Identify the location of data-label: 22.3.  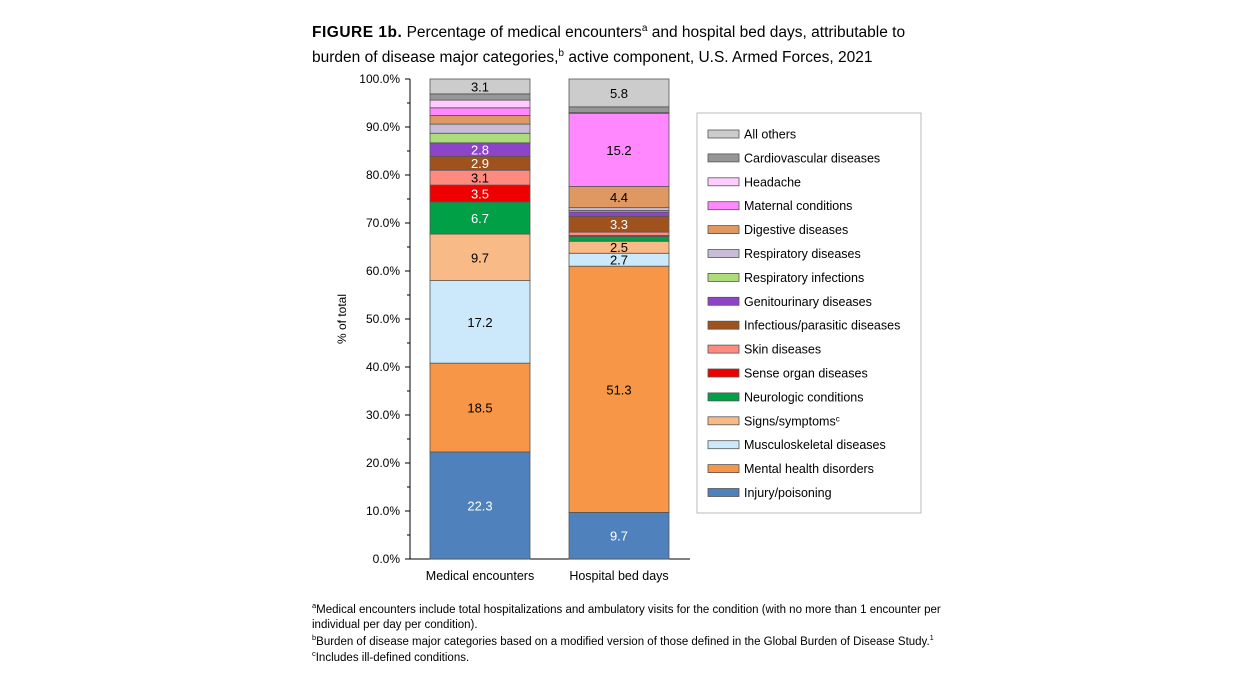
(479, 505).